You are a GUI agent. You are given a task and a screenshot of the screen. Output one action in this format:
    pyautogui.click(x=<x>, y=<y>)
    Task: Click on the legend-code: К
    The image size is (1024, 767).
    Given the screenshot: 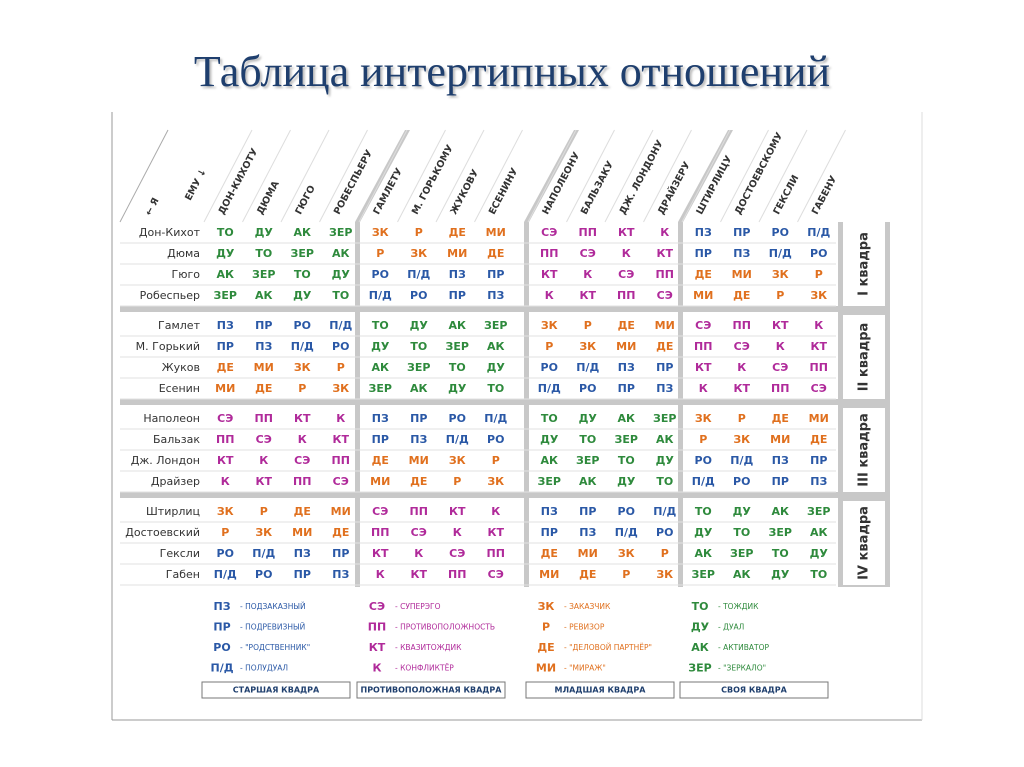 What is the action you would take?
    pyautogui.click(x=377, y=668)
    